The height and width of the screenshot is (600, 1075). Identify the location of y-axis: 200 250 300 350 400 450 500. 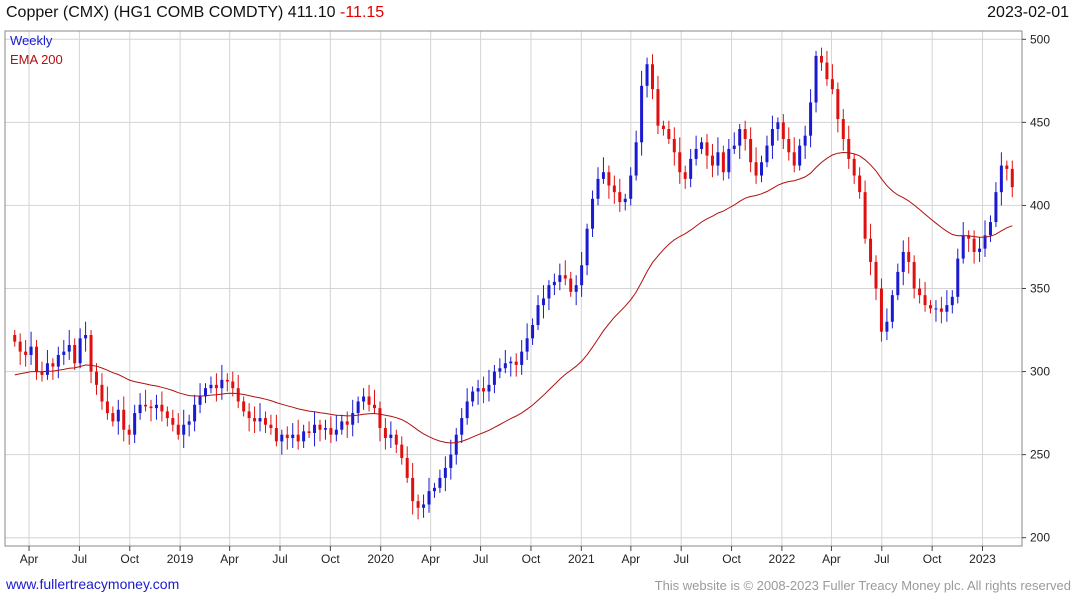
(1036, 288).